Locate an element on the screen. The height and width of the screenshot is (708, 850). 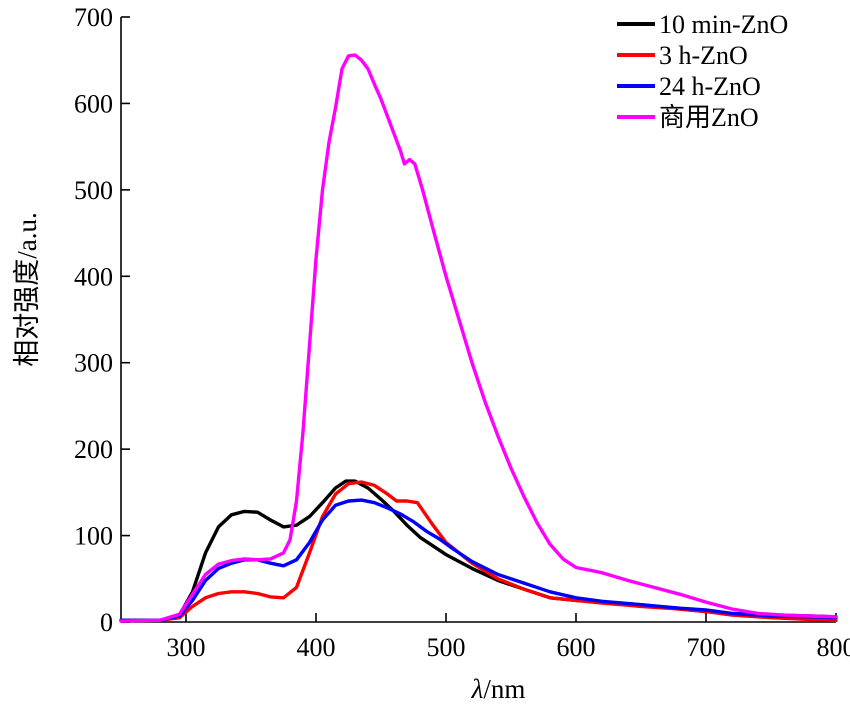
x-tick-label: 600 is located at coordinates (576, 647).